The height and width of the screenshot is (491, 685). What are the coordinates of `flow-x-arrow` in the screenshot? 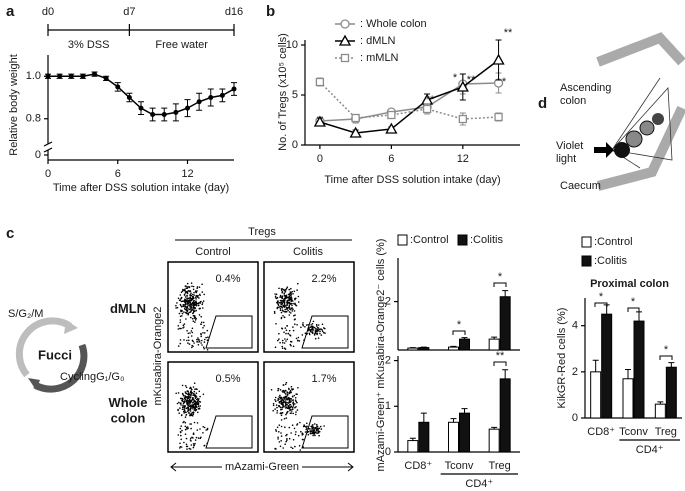 It's located at (262, 467).